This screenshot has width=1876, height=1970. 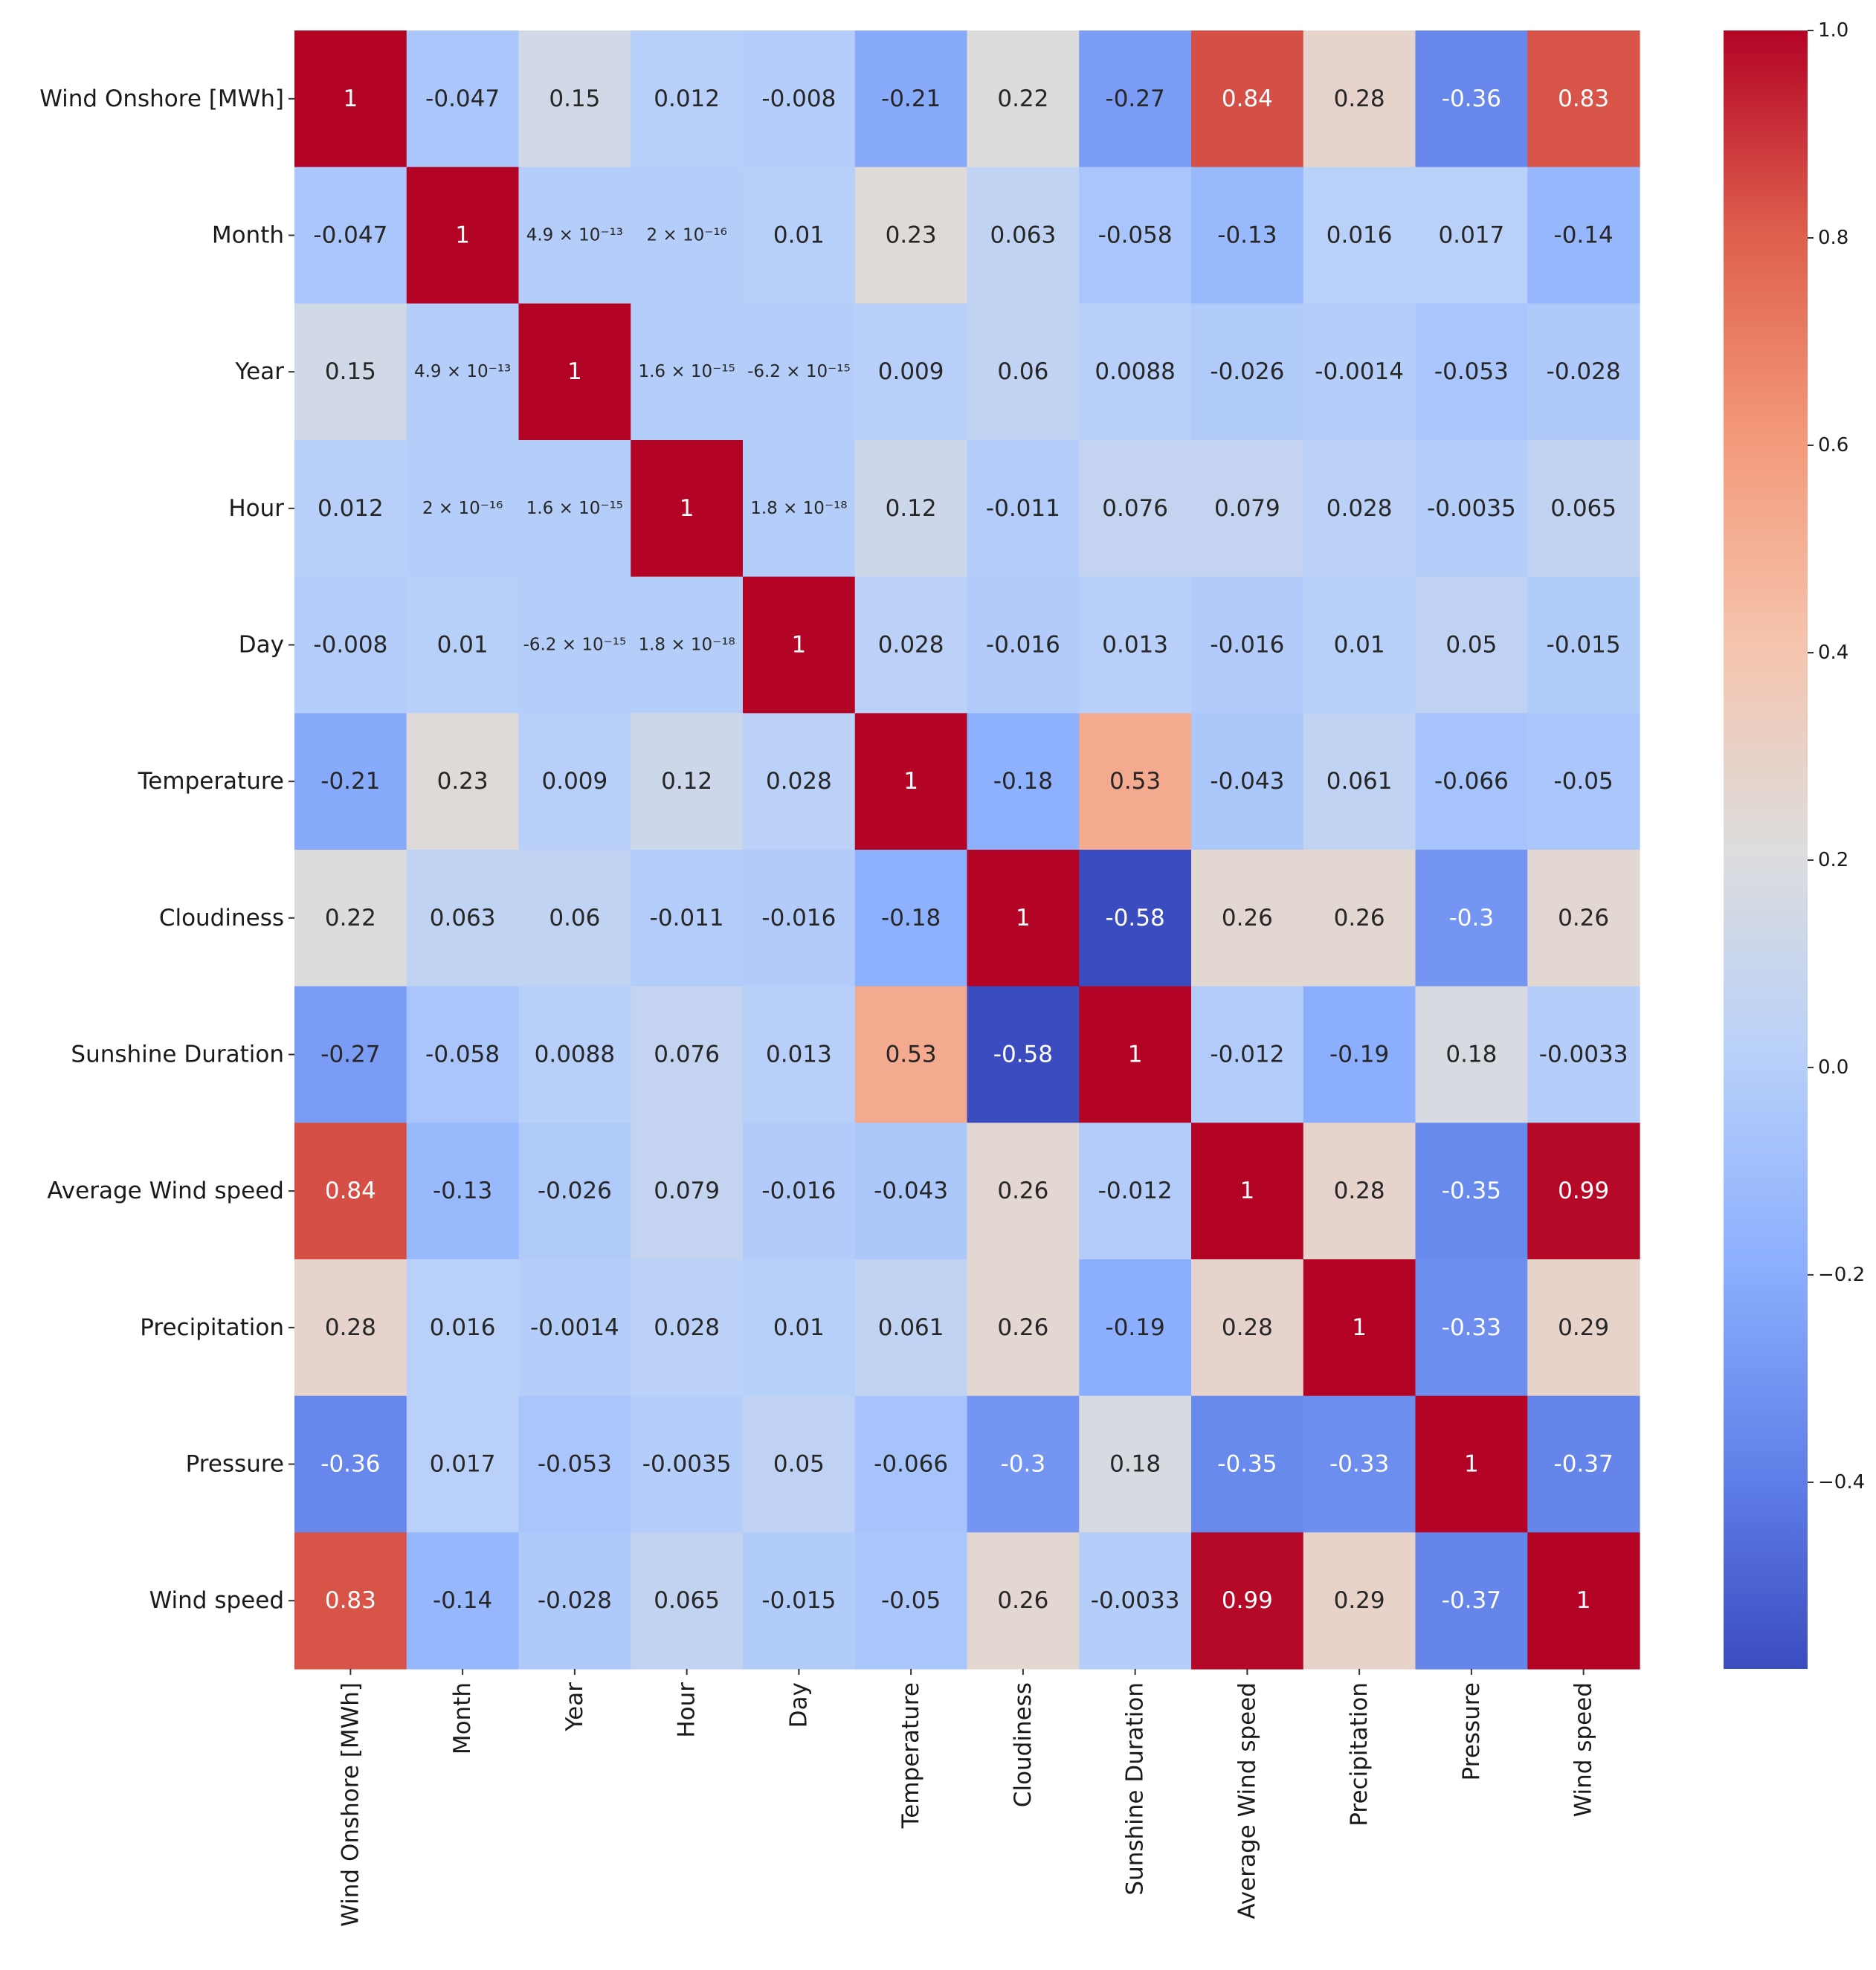 I want to click on cell-annotation: 0.18, so click(x=1471, y=1054).